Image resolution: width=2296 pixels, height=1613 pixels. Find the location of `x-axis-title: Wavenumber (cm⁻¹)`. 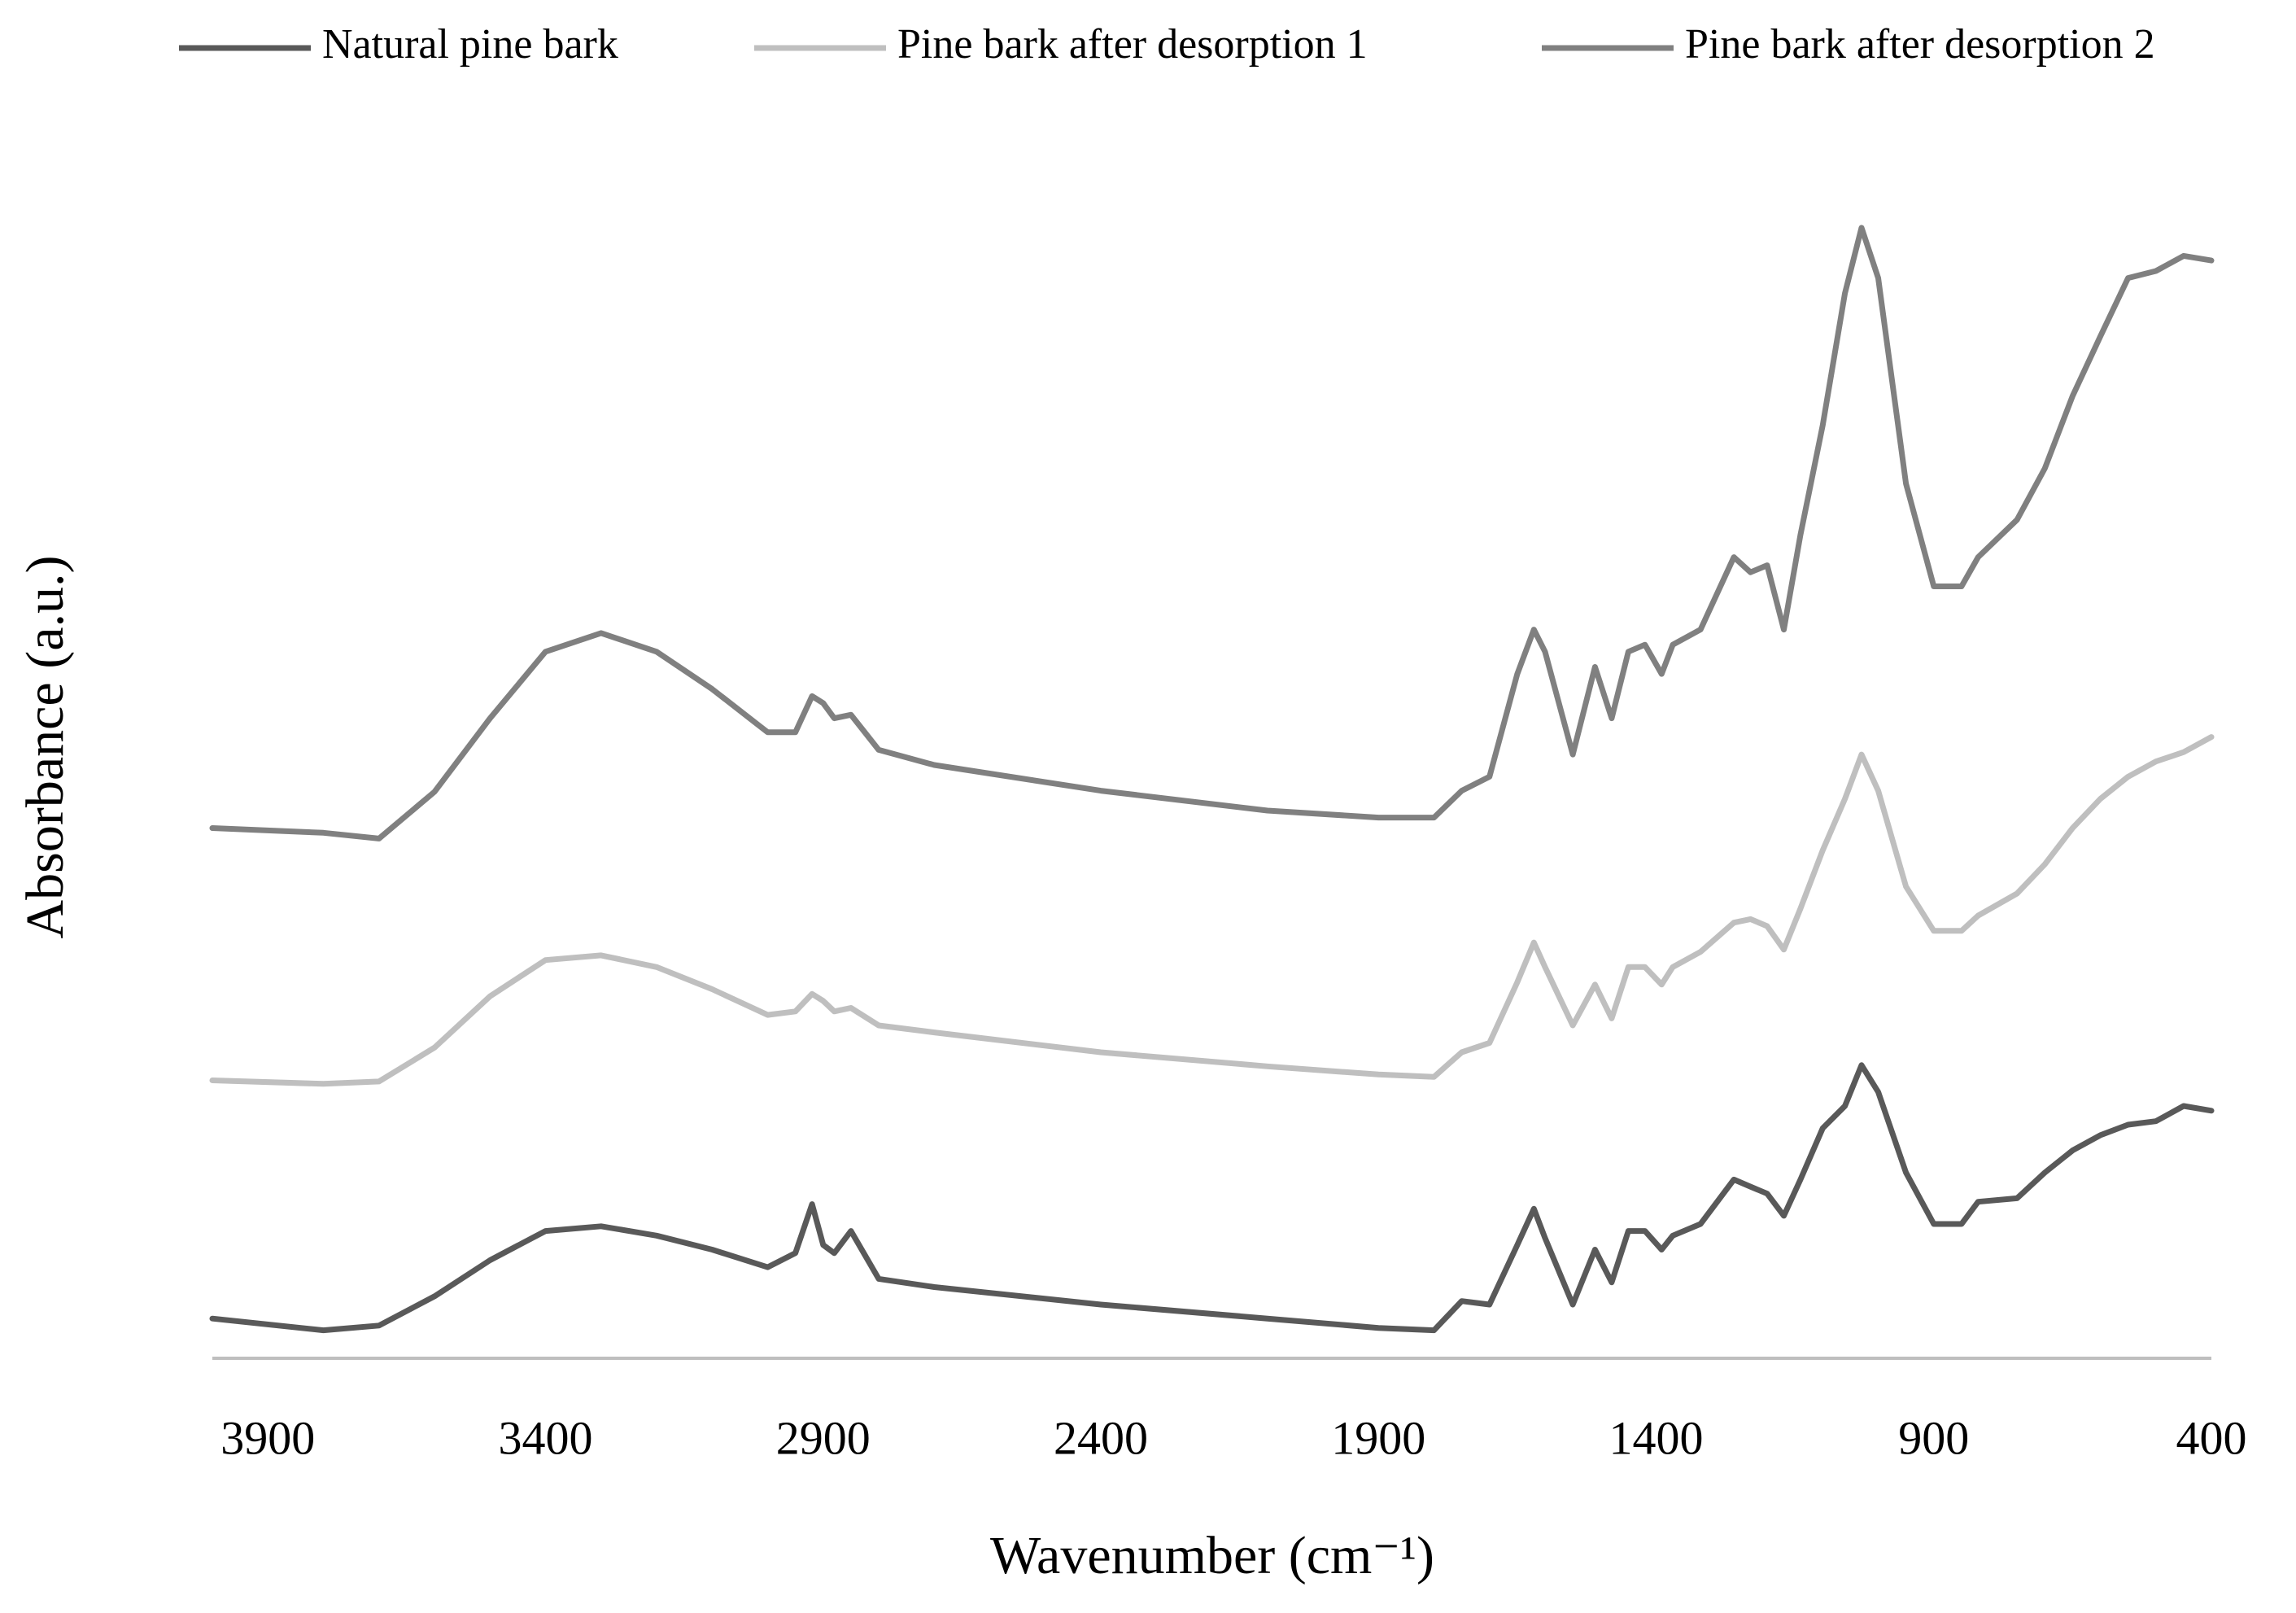

x-axis-title: Wavenumber (cm⁻¹) is located at coordinates (1212, 1555).